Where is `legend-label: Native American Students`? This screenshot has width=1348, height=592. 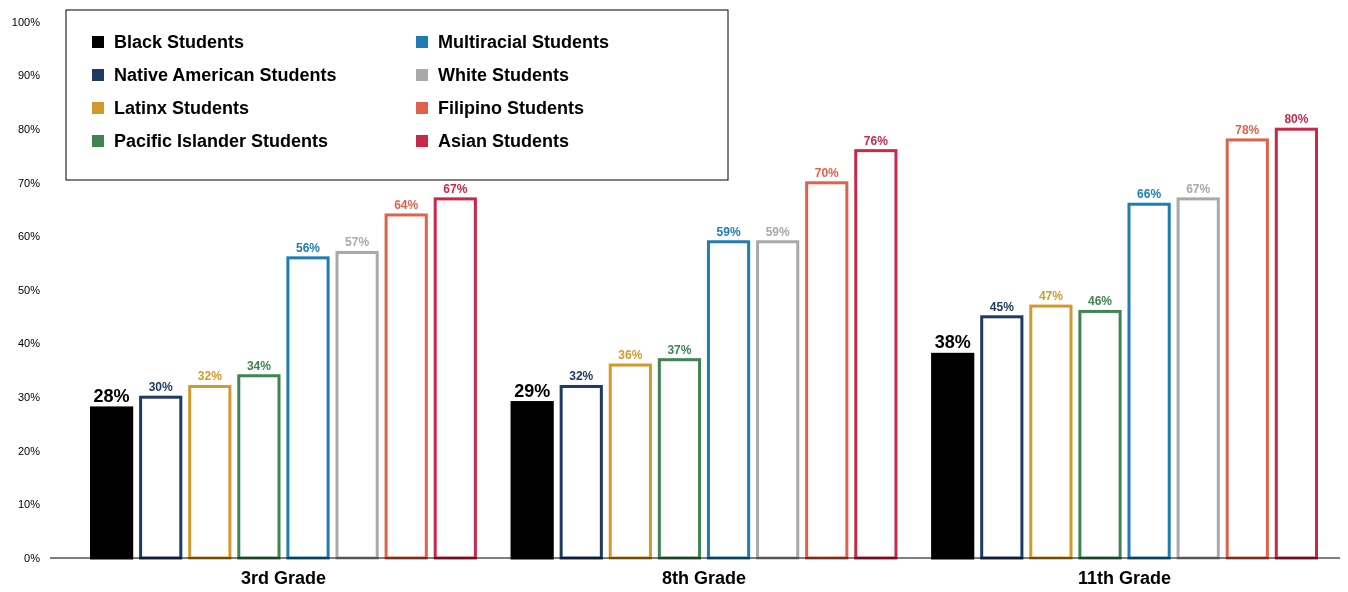 legend-label: Native American Students is located at coordinates (225, 75).